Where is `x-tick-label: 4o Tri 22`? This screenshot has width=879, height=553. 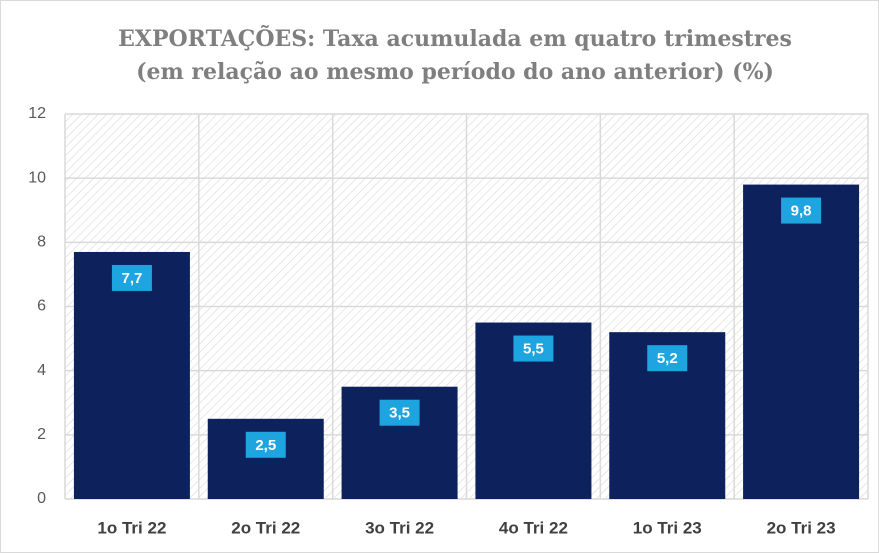 x-tick-label: 4o Tri 22 is located at coordinates (533, 527).